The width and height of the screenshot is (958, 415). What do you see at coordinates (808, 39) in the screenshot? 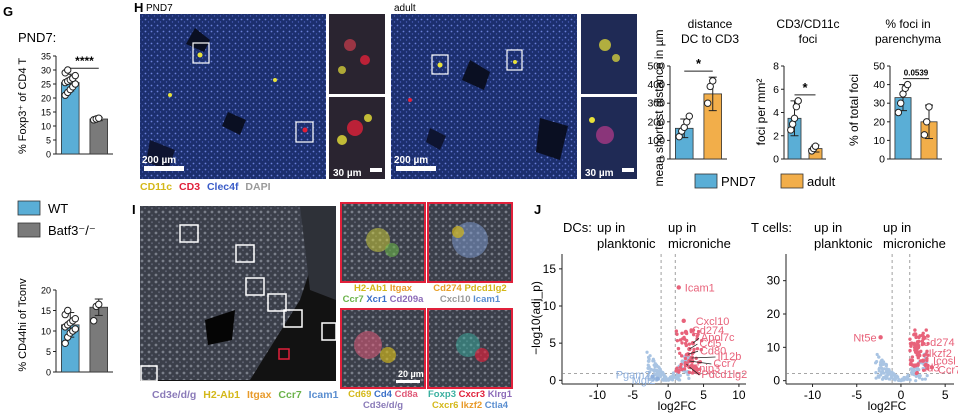
I see `h-foci-title-line: foci` at bounding box center [808, 39].